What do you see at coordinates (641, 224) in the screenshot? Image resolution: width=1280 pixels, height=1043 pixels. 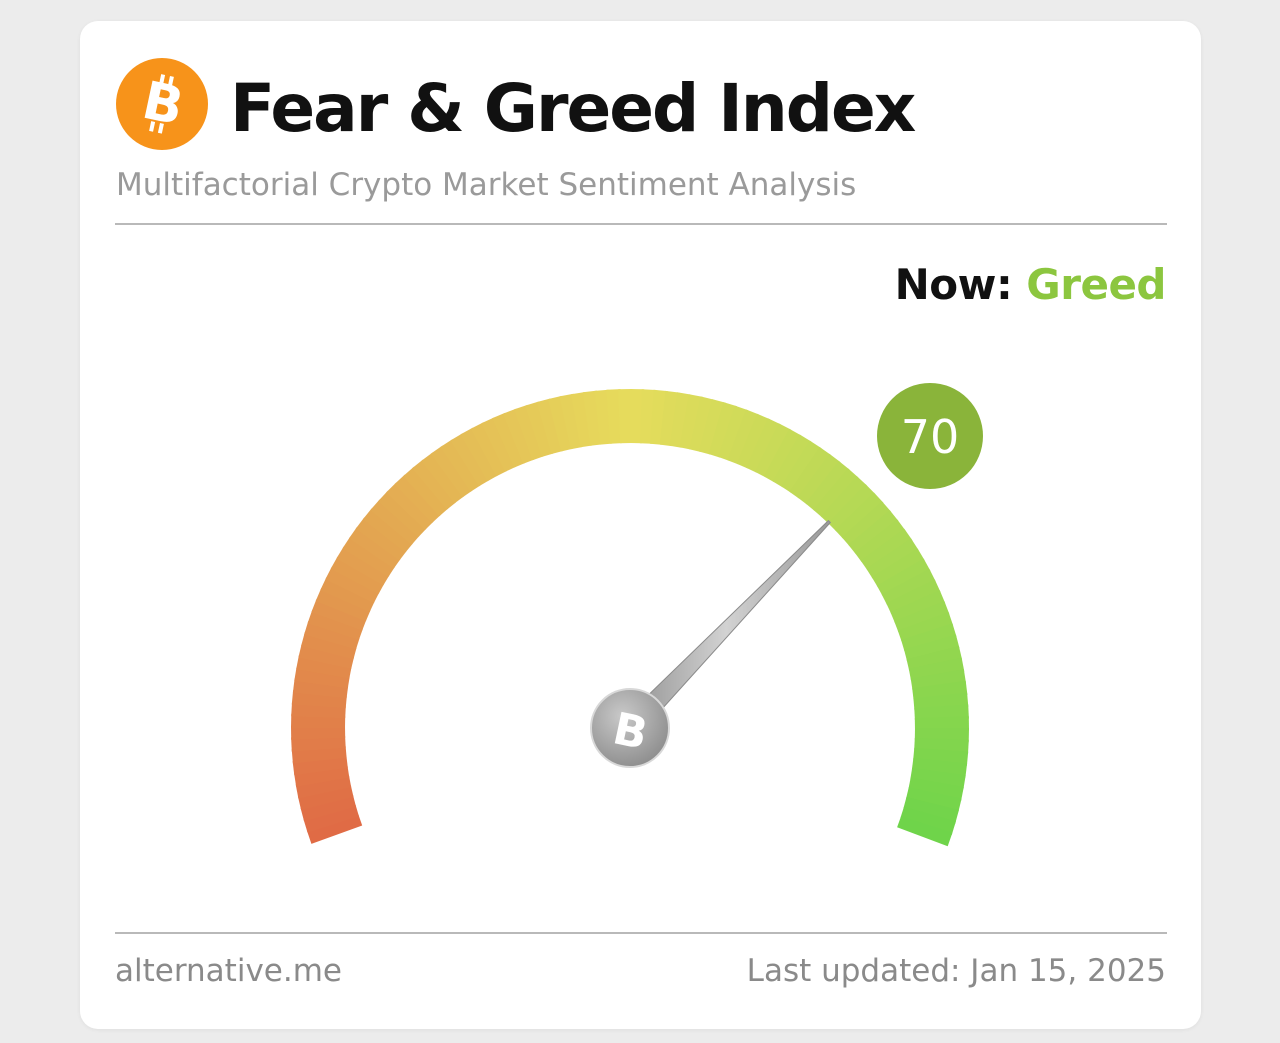 I see `header-divider` at bounding box center [641, 224].